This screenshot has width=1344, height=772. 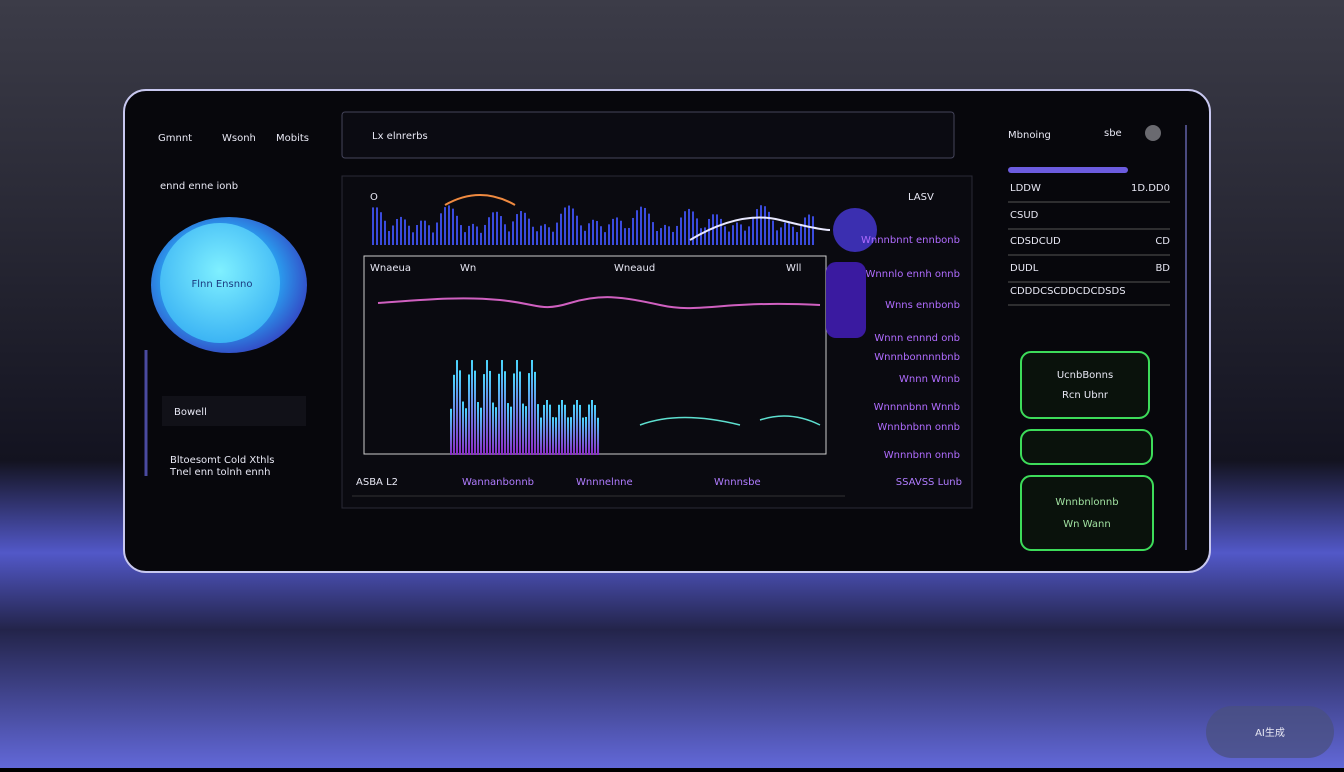 I want to click on footer-label: Wnnnelnne, so click(x=604, y=482).